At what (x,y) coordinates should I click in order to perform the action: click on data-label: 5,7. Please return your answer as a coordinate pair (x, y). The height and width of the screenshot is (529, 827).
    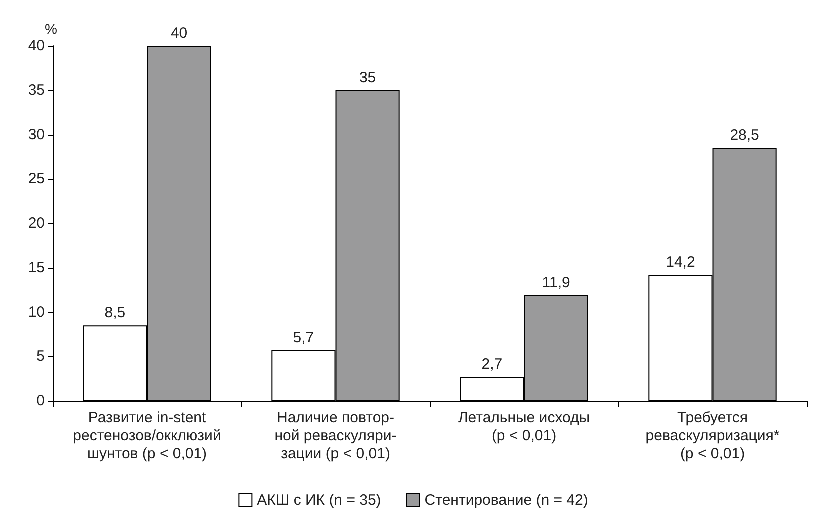
    Looking at the image, I should click on (303, 337).